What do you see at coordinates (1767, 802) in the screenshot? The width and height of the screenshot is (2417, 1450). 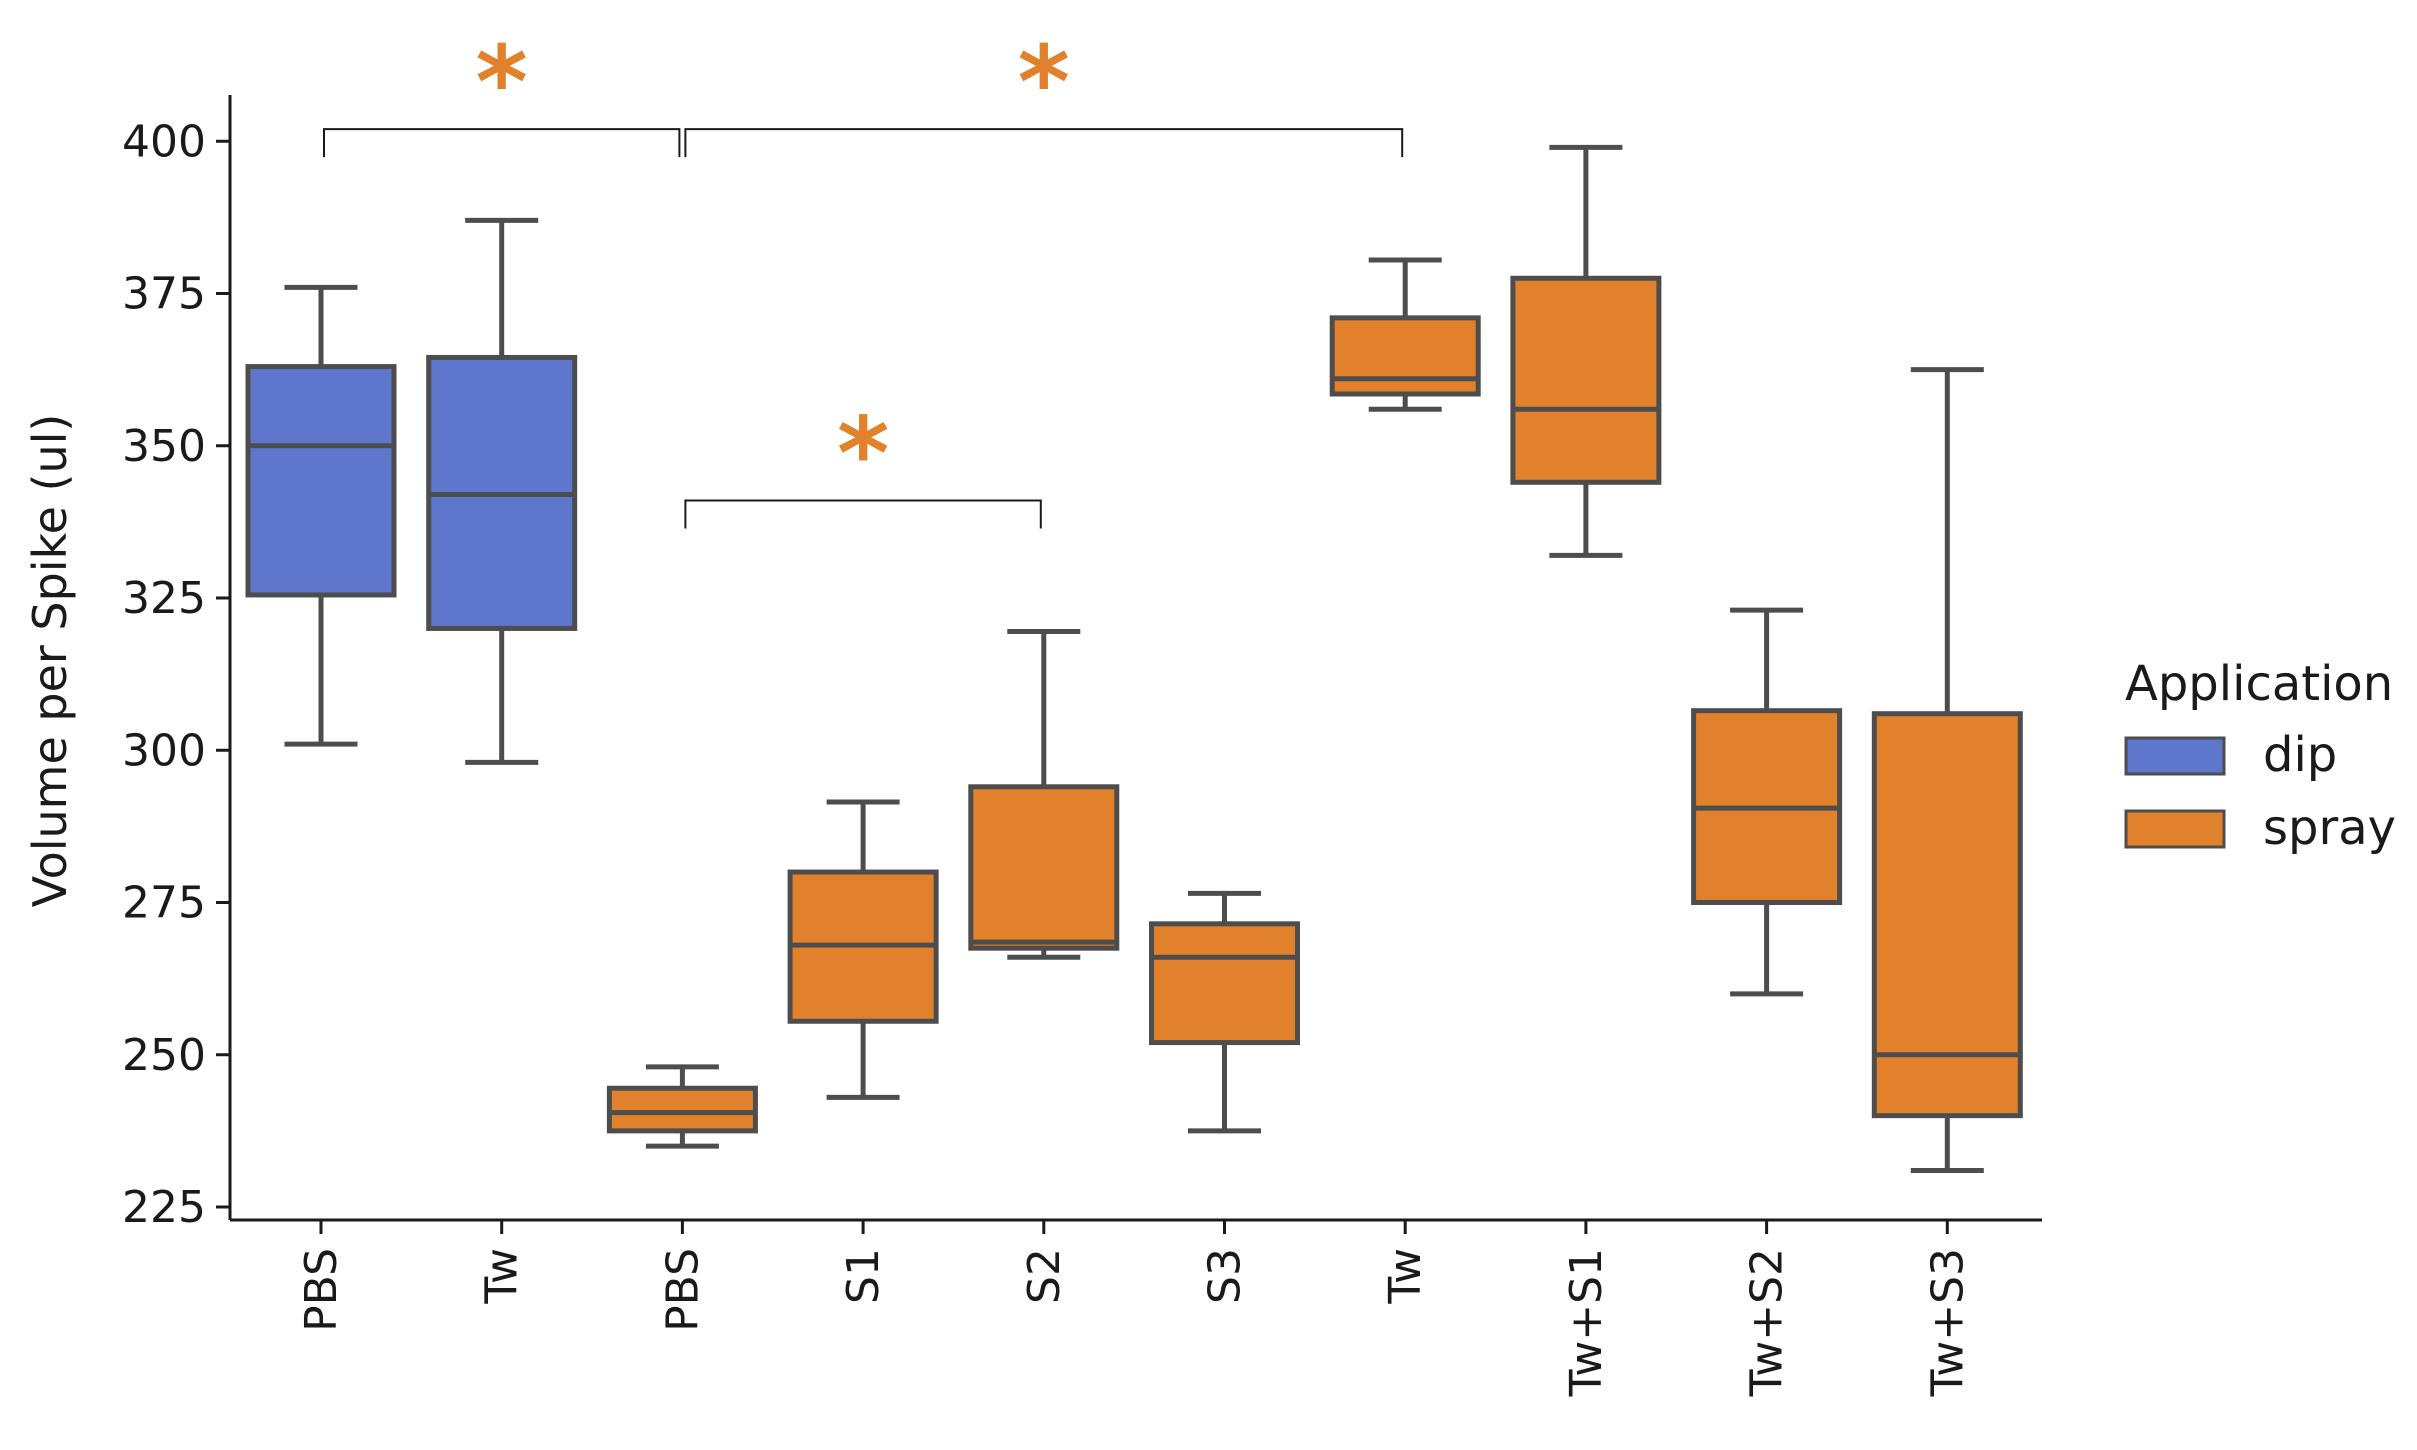 I see `box-tw-plus-s2-spray` at bounding box center [1767, 802].